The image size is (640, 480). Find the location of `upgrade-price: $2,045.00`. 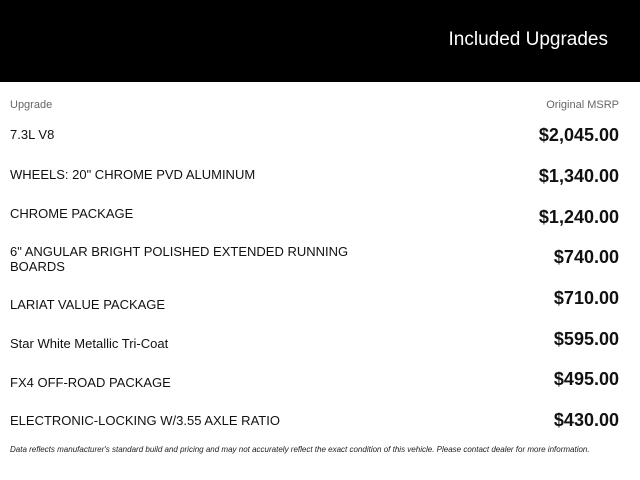

upgrade-price: $2,045.00 is located at coordinates (578, 135).